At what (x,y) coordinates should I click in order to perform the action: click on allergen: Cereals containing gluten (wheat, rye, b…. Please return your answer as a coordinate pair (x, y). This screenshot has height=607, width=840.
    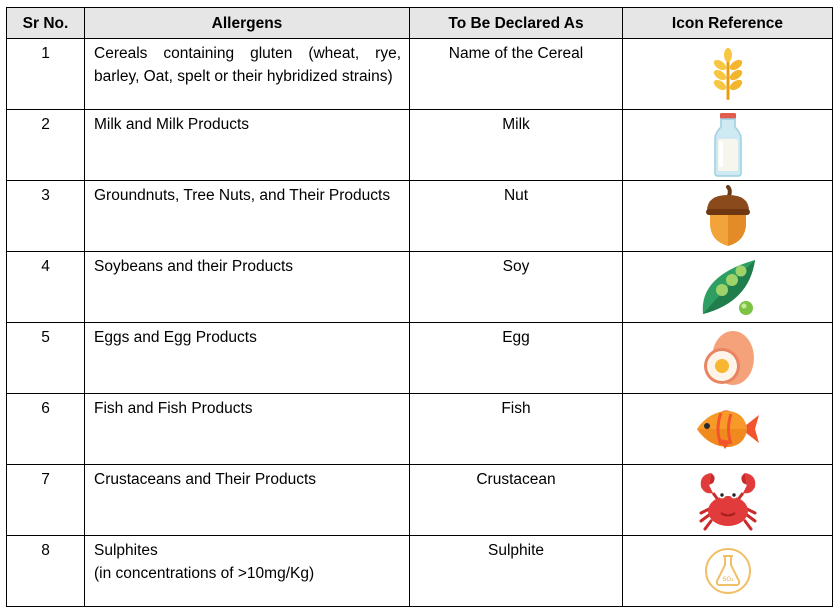
    Looking at the image, I should click on (247, 74).